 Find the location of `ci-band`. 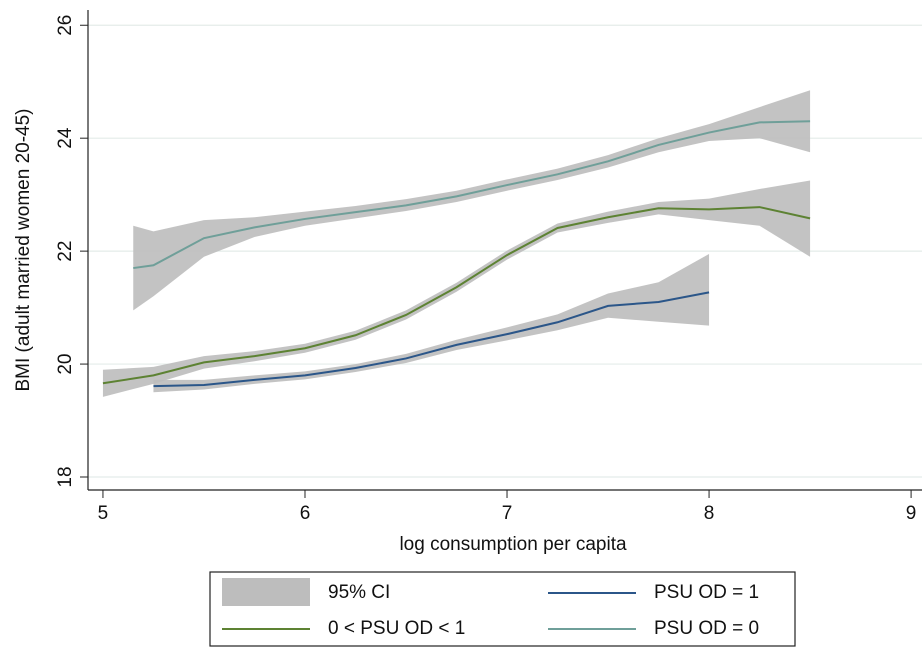

ci-band is located at coordinates (431, 323).